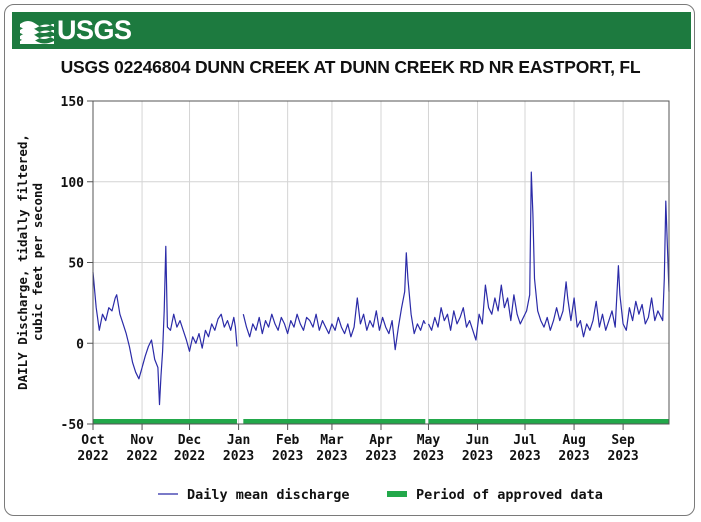 This screenshot has height=522, width=701. Describe the element at coordinates (238, 440) in the screenshot. I see `x-tick-month-label: Jan` at that location.